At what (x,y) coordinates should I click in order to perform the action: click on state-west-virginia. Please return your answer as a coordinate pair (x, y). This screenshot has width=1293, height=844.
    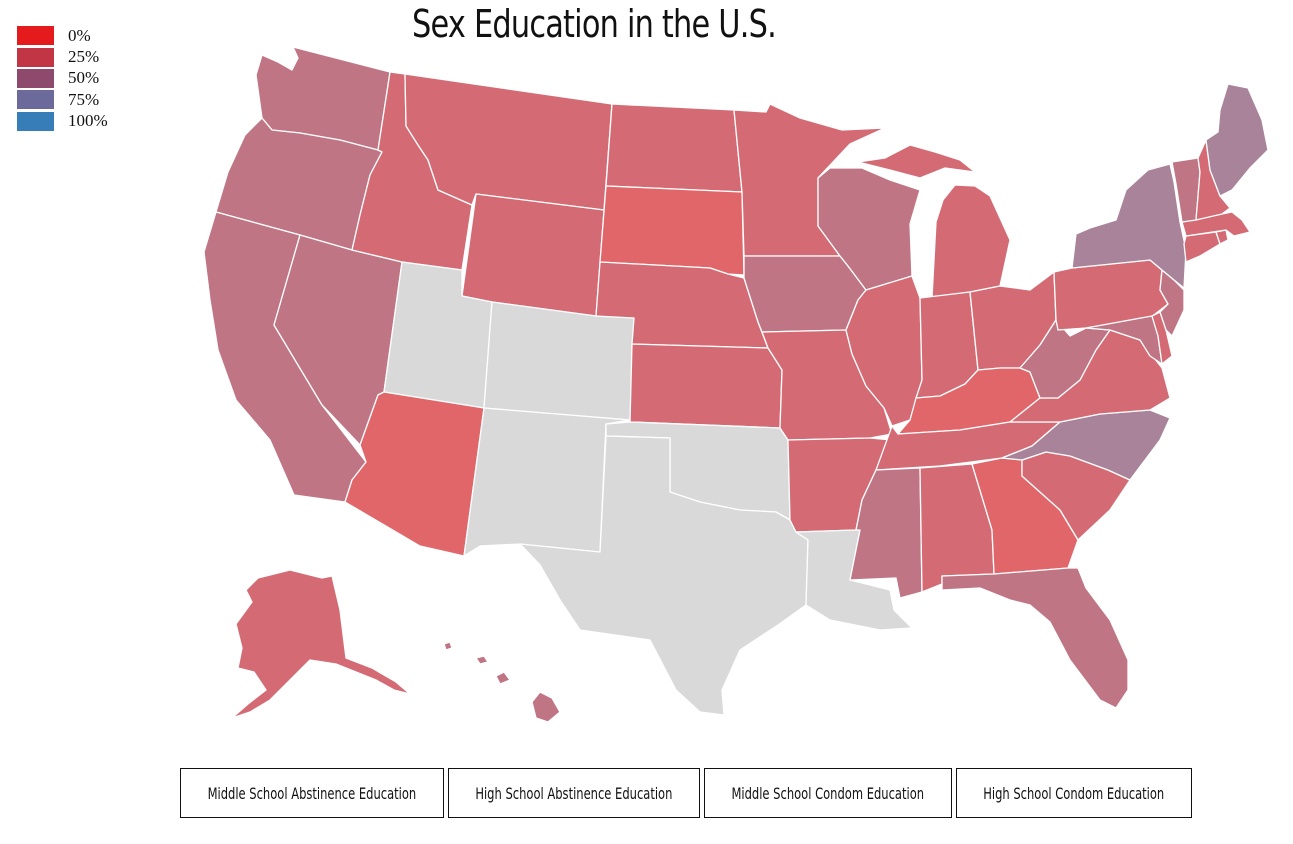
    Looking at the image, I should click on (1065, 359).